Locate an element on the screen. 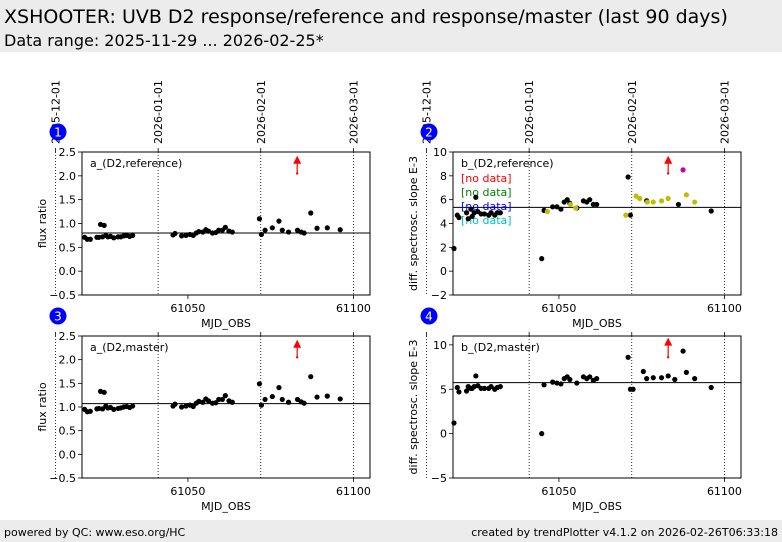 Image resolution: width=782 pixels, height=542 pixels. y-tick-label: 8 is located at coordinates (443, 176).